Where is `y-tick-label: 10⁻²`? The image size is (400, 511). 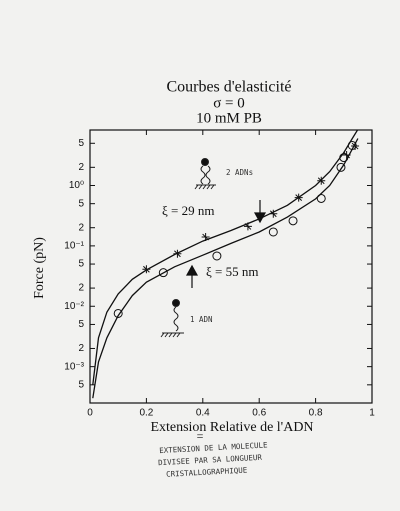 y-tick-label: 10⁻² is located at coordinates (74, 306).